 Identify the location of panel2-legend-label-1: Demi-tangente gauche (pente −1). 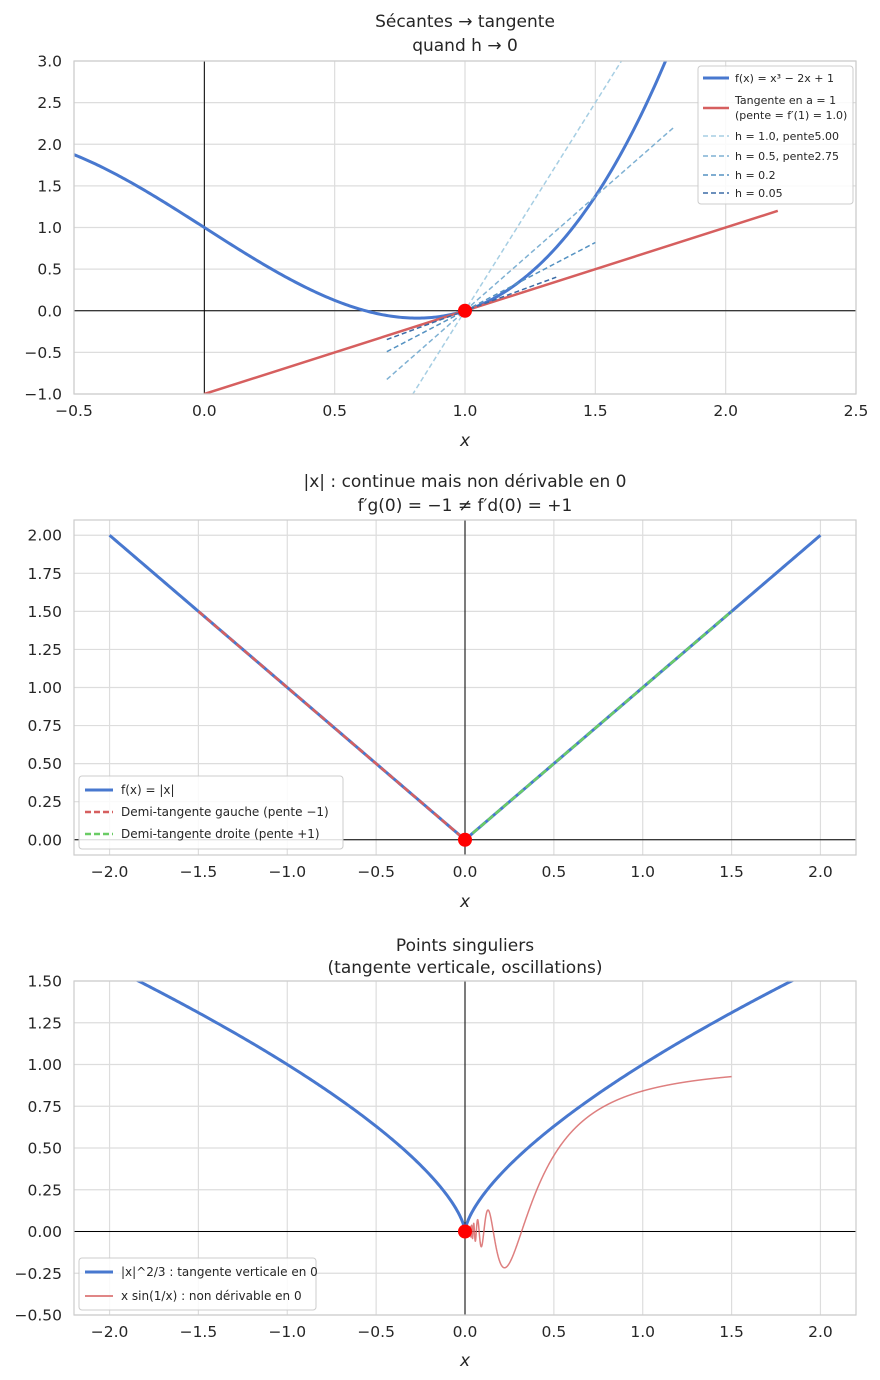
(225, 812).